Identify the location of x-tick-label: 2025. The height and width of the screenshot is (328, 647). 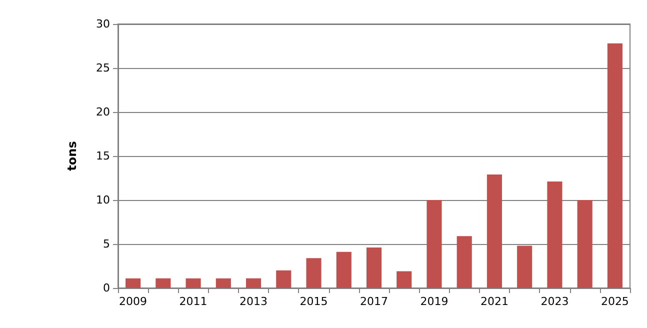
(614, 301).